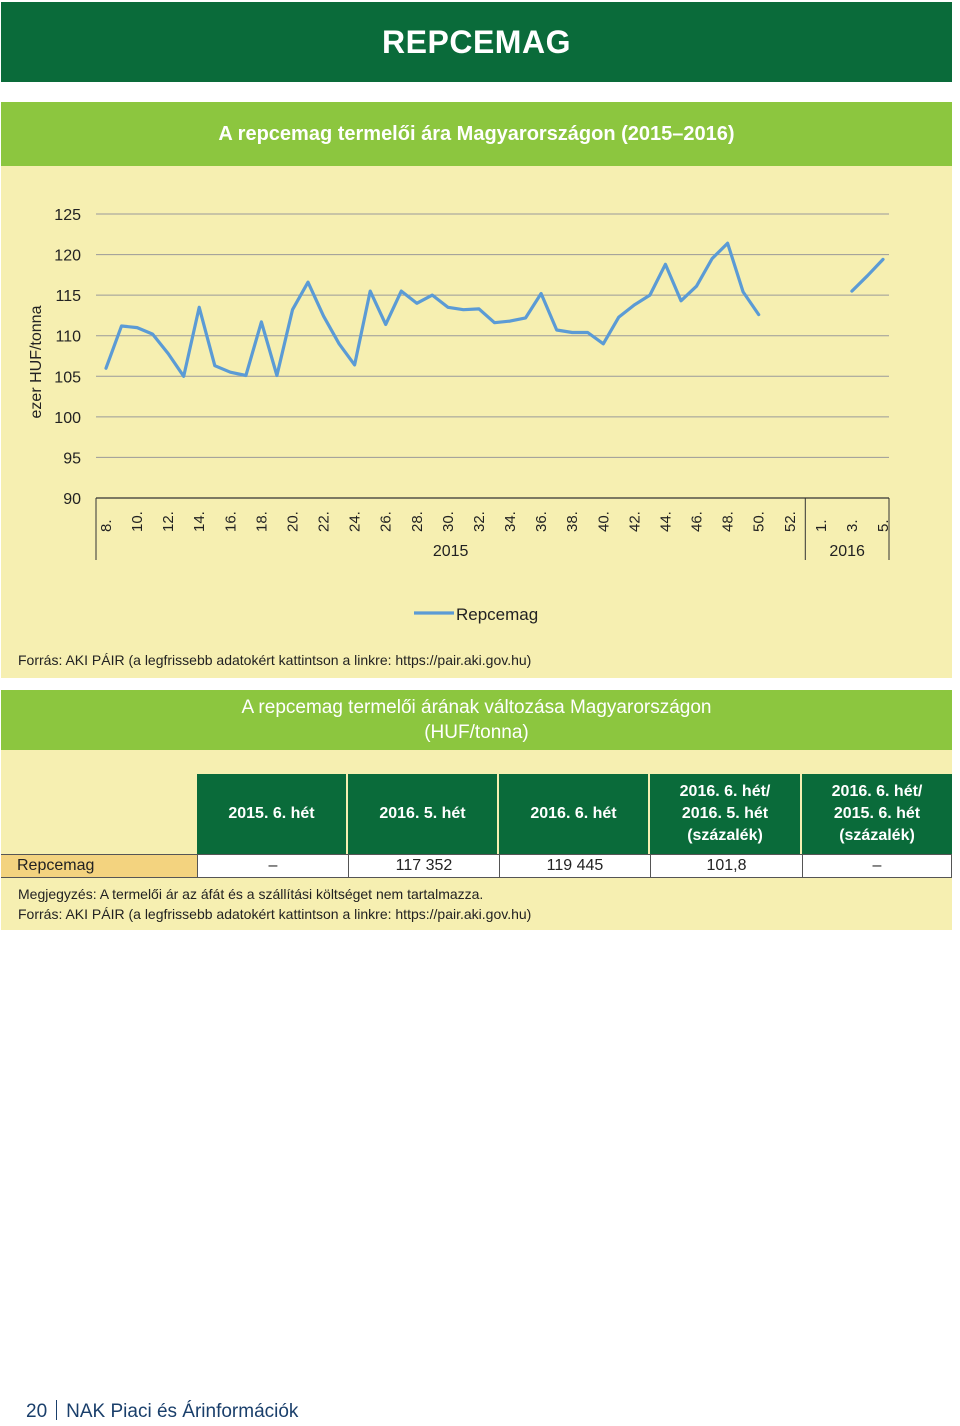 This screenshot has width=960, height=1426. I want to click on table-cell: 117 352, so click(423, 866).